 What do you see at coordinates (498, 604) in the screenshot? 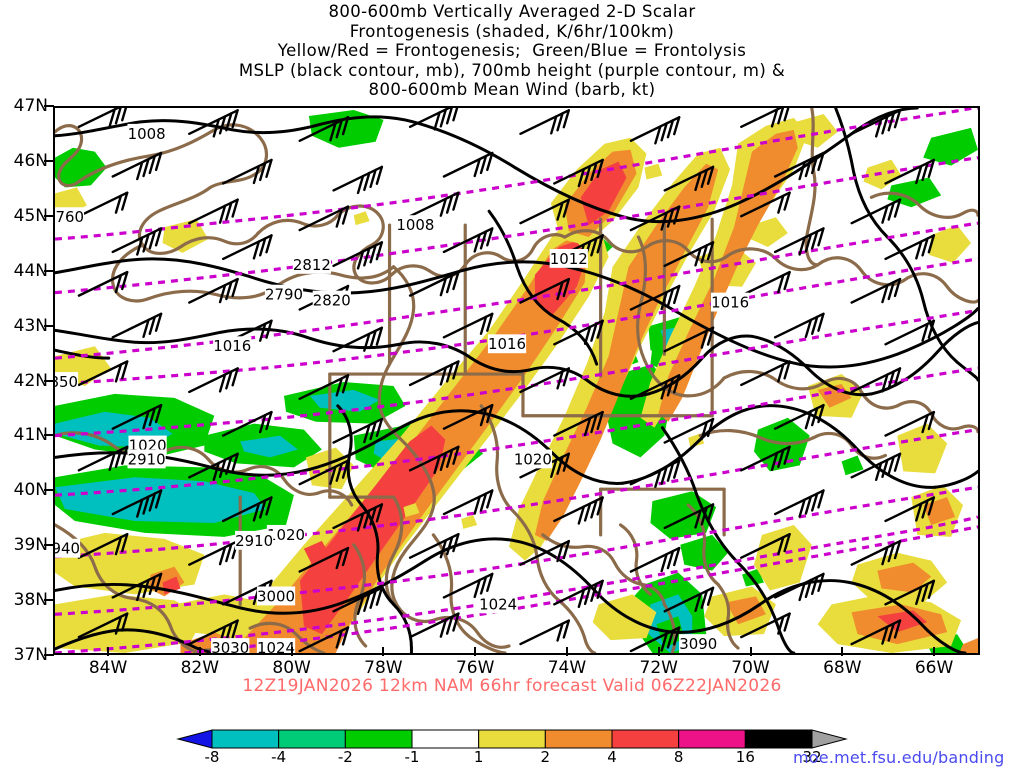
I see `svg-text: 1024` at bounding box center [498, 604].